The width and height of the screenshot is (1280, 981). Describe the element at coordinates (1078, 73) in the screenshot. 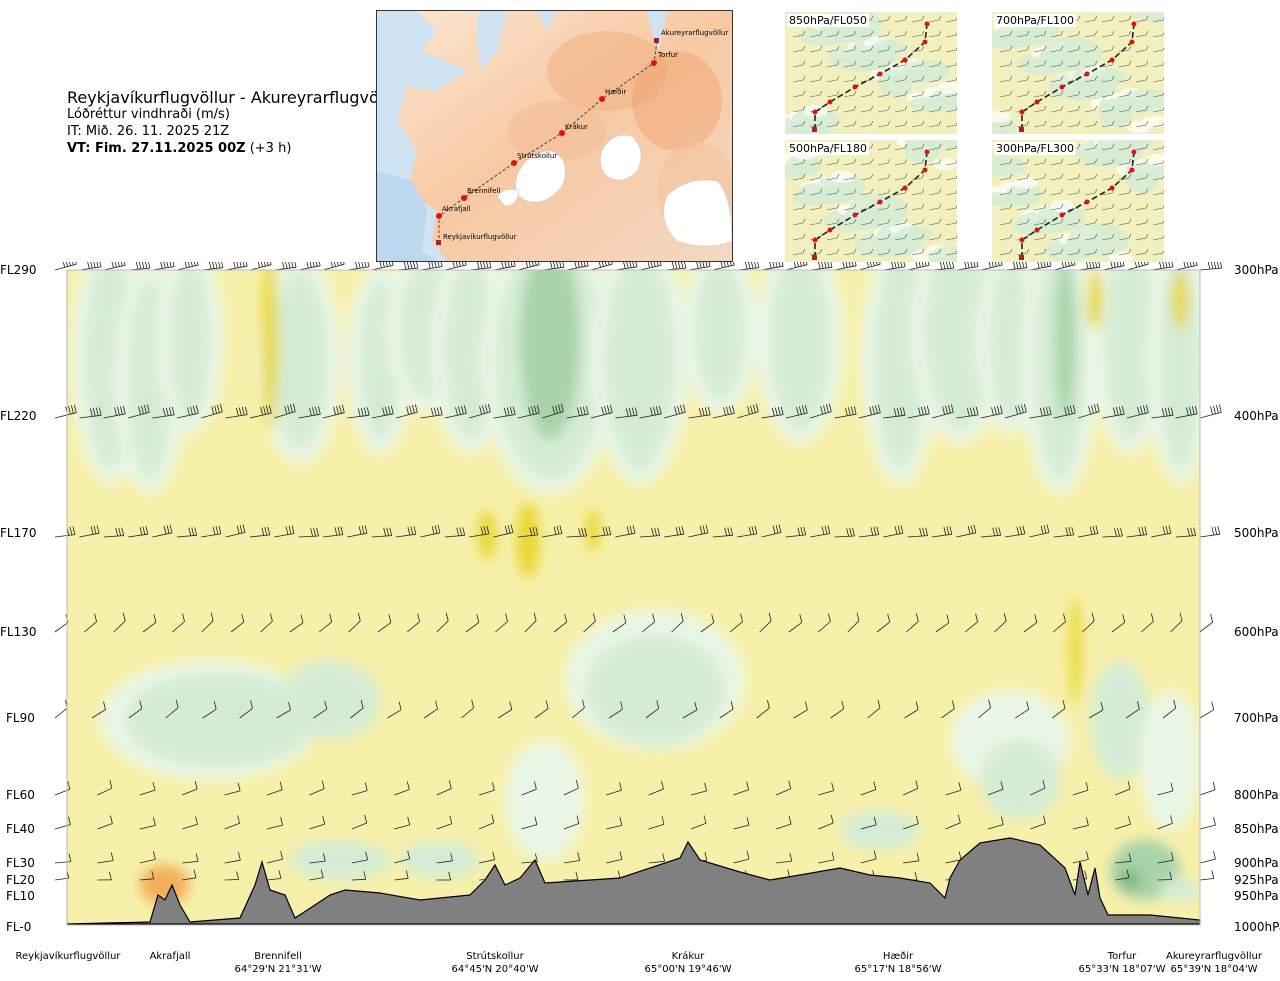

I see `inset-map: 700hPa/FL100` at that location.